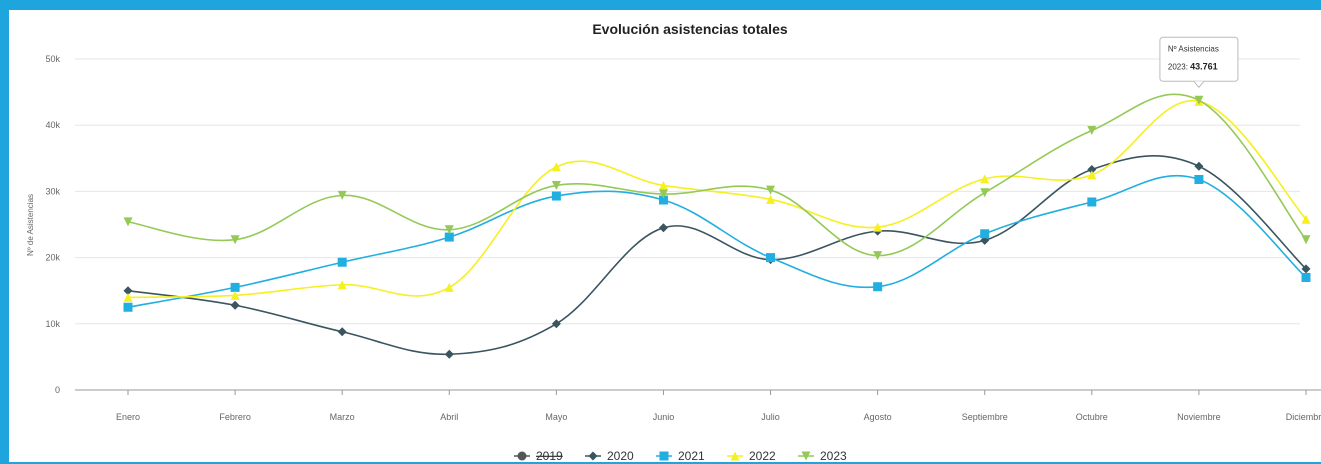 This screenshot has width=1321, height=464. What do you see at coordinates (1199, 417) in the screenshot?
I see `x-tick-label: Noviembre` at bounding box center [1199, 417].